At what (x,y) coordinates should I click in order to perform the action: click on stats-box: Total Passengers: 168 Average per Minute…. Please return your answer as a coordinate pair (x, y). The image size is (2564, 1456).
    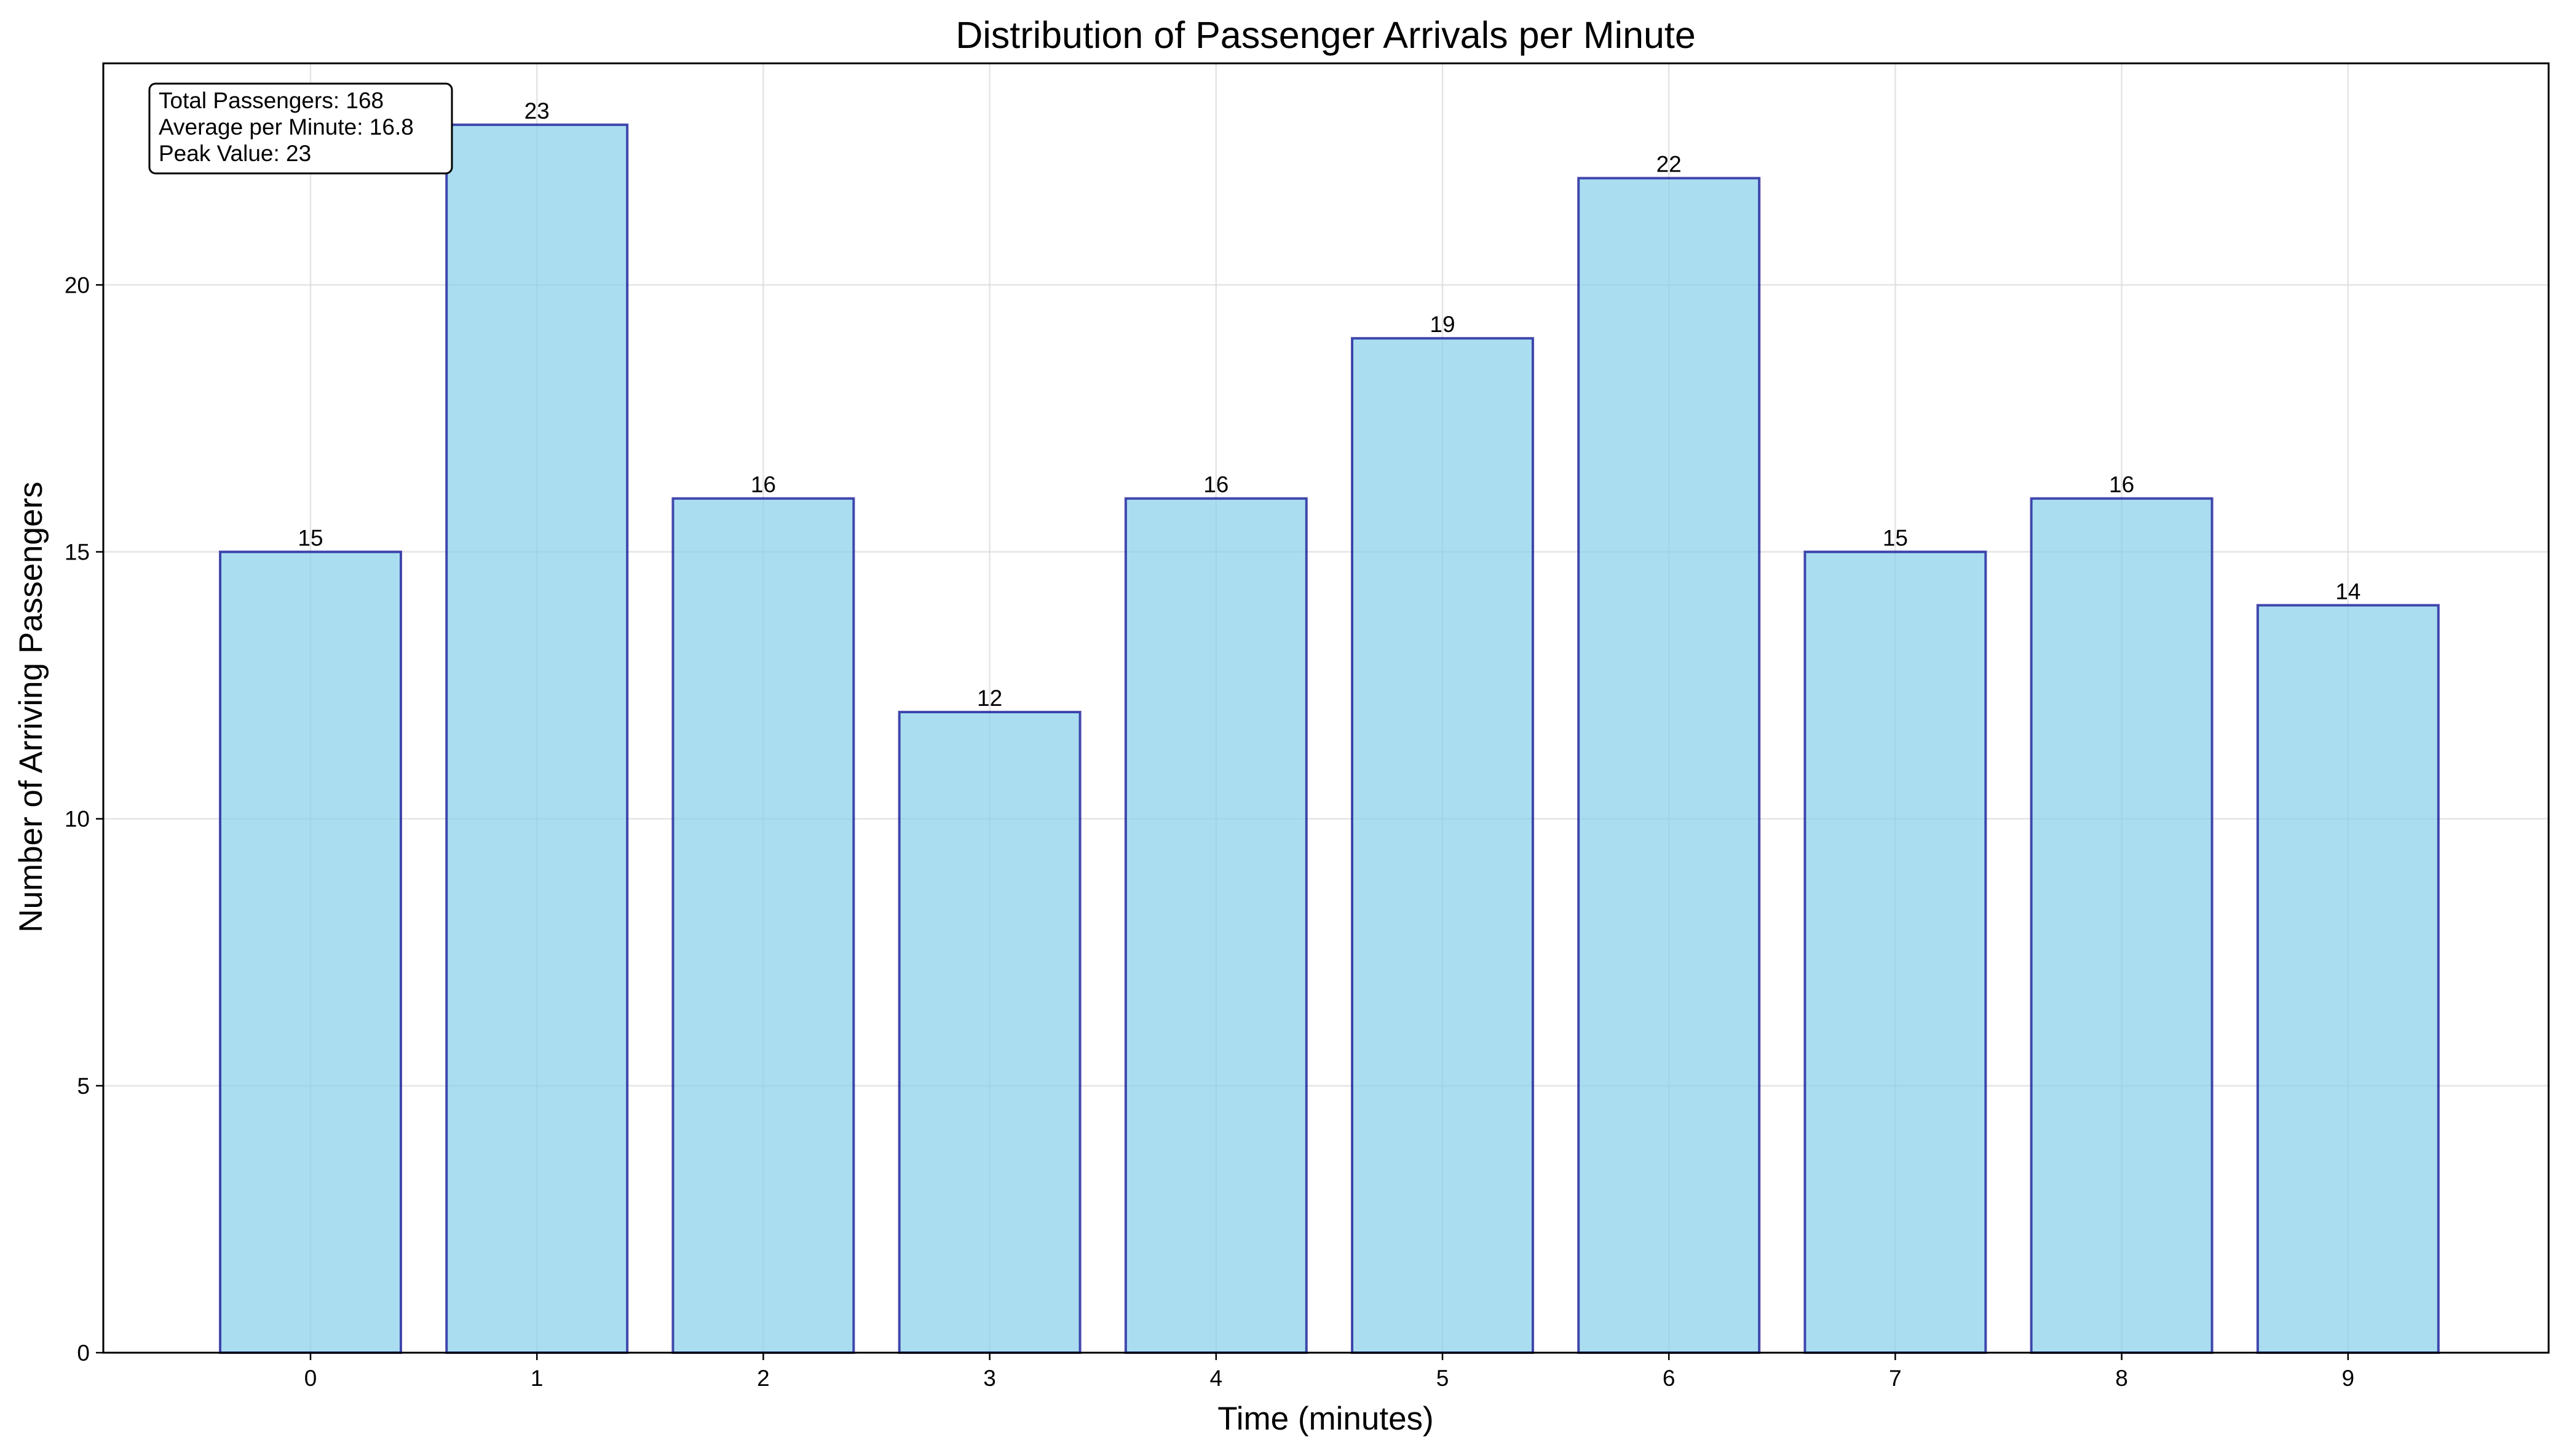
    Looking at the image, I should click on (300, 128).